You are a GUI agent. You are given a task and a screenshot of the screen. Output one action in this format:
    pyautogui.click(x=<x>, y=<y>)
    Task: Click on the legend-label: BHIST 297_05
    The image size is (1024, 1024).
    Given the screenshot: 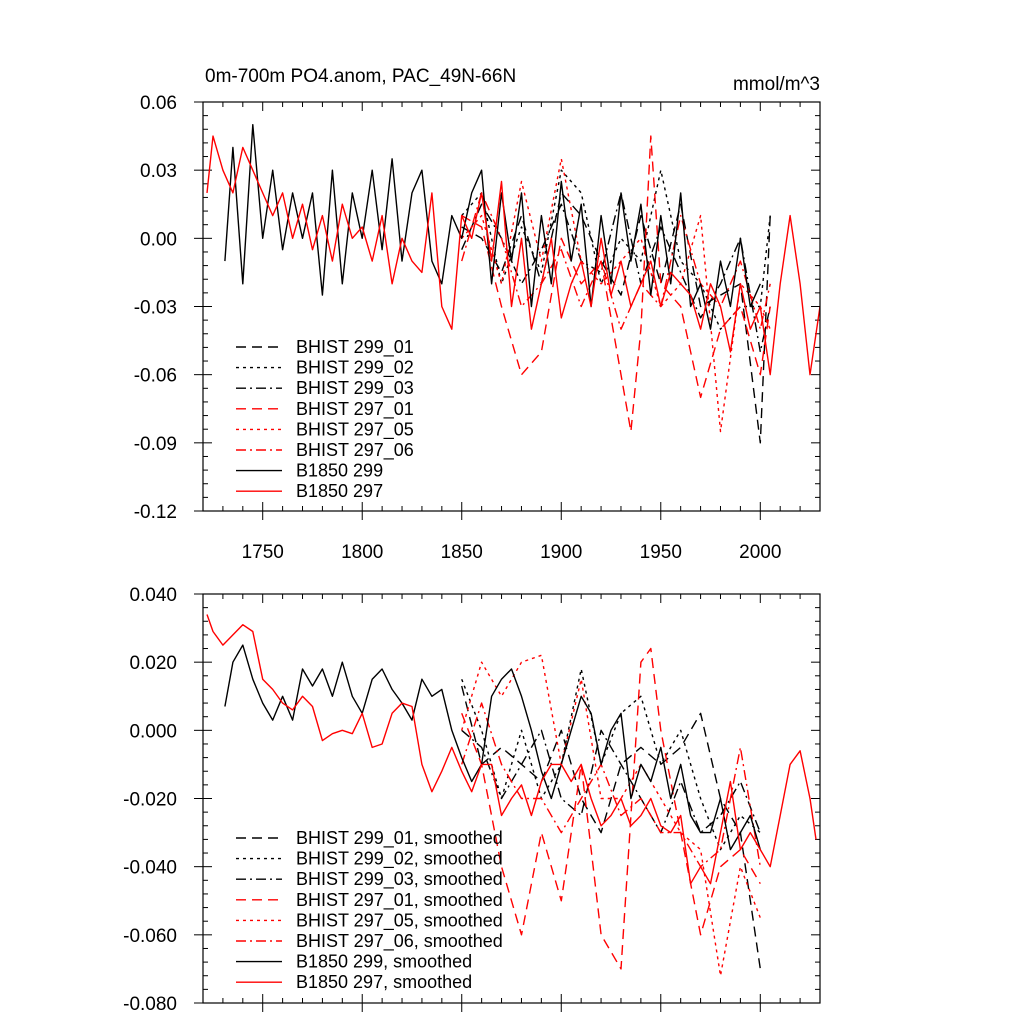 What is the action you would take?
    pyautogui.click(x=355, y=429)
    